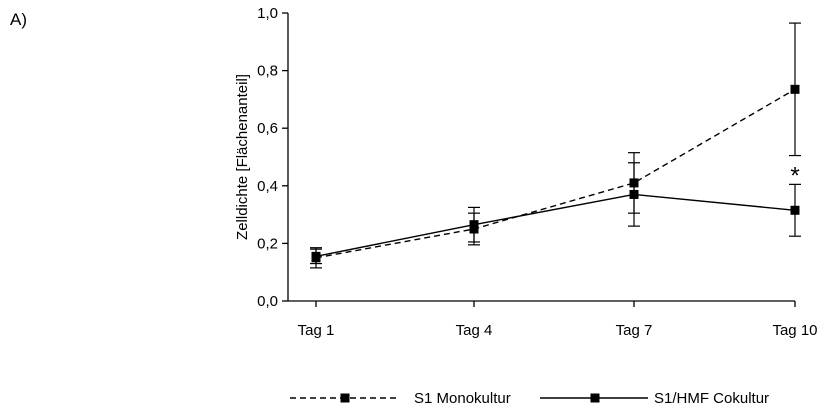 The width and height of the screenshot is (829, 410). Describe the element at coordinates (267, 13) in the screenshot. I see `y-tick-label: 1,0` at that location.